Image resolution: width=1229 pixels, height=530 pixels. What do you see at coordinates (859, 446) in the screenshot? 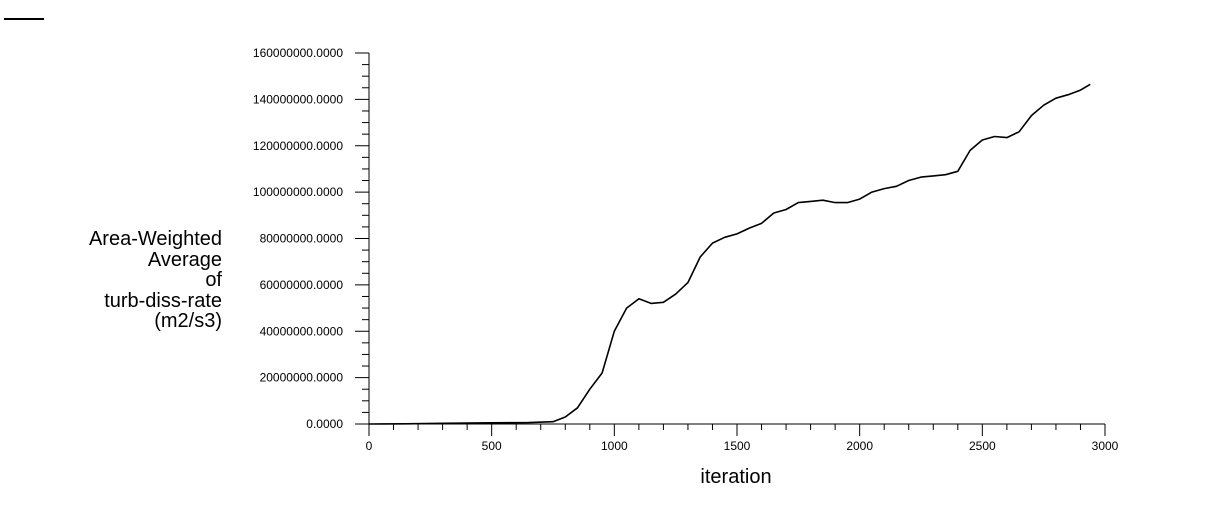
I see `x-tick-label: 2000` at bounding box center [859, 446].